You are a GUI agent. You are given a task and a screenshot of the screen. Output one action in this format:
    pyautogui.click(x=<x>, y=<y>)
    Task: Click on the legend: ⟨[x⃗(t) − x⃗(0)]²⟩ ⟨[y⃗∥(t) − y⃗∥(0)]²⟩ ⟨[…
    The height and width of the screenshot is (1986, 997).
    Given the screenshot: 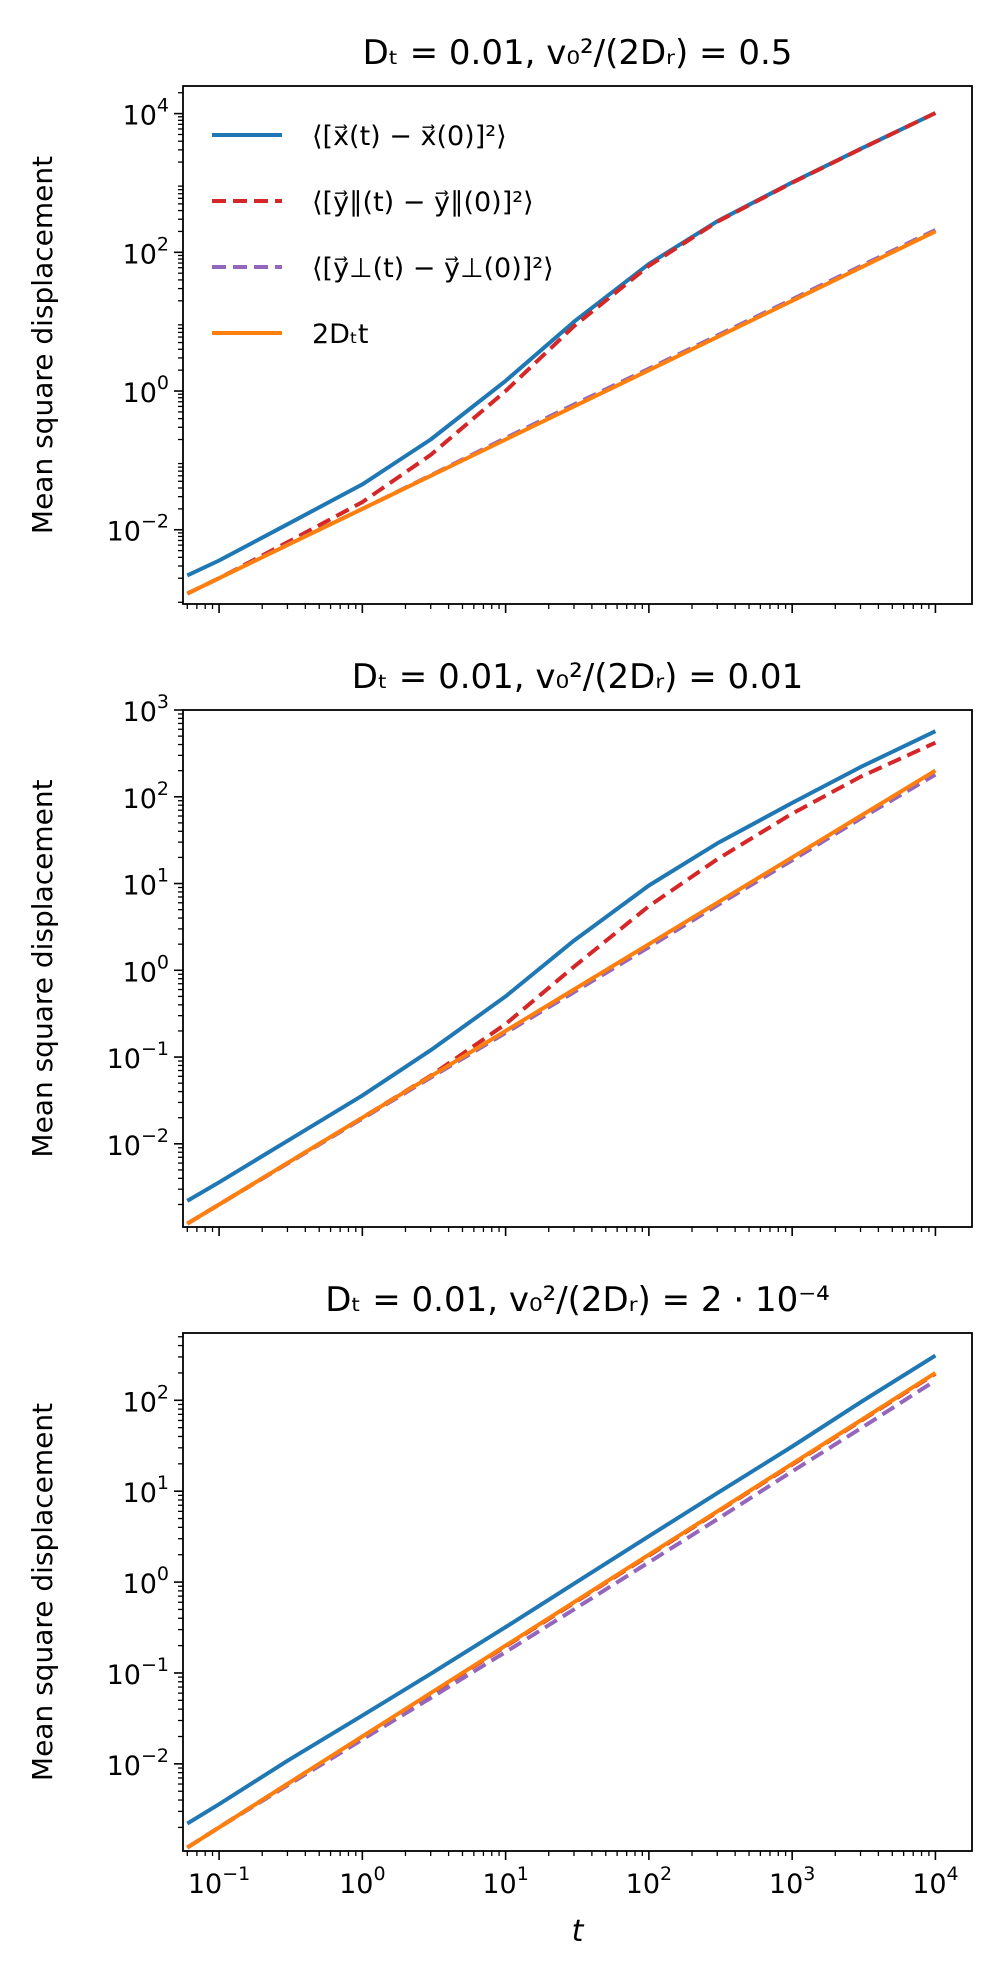 What is the action you would take?
    pyautogui.click(x=383, y=235)
    